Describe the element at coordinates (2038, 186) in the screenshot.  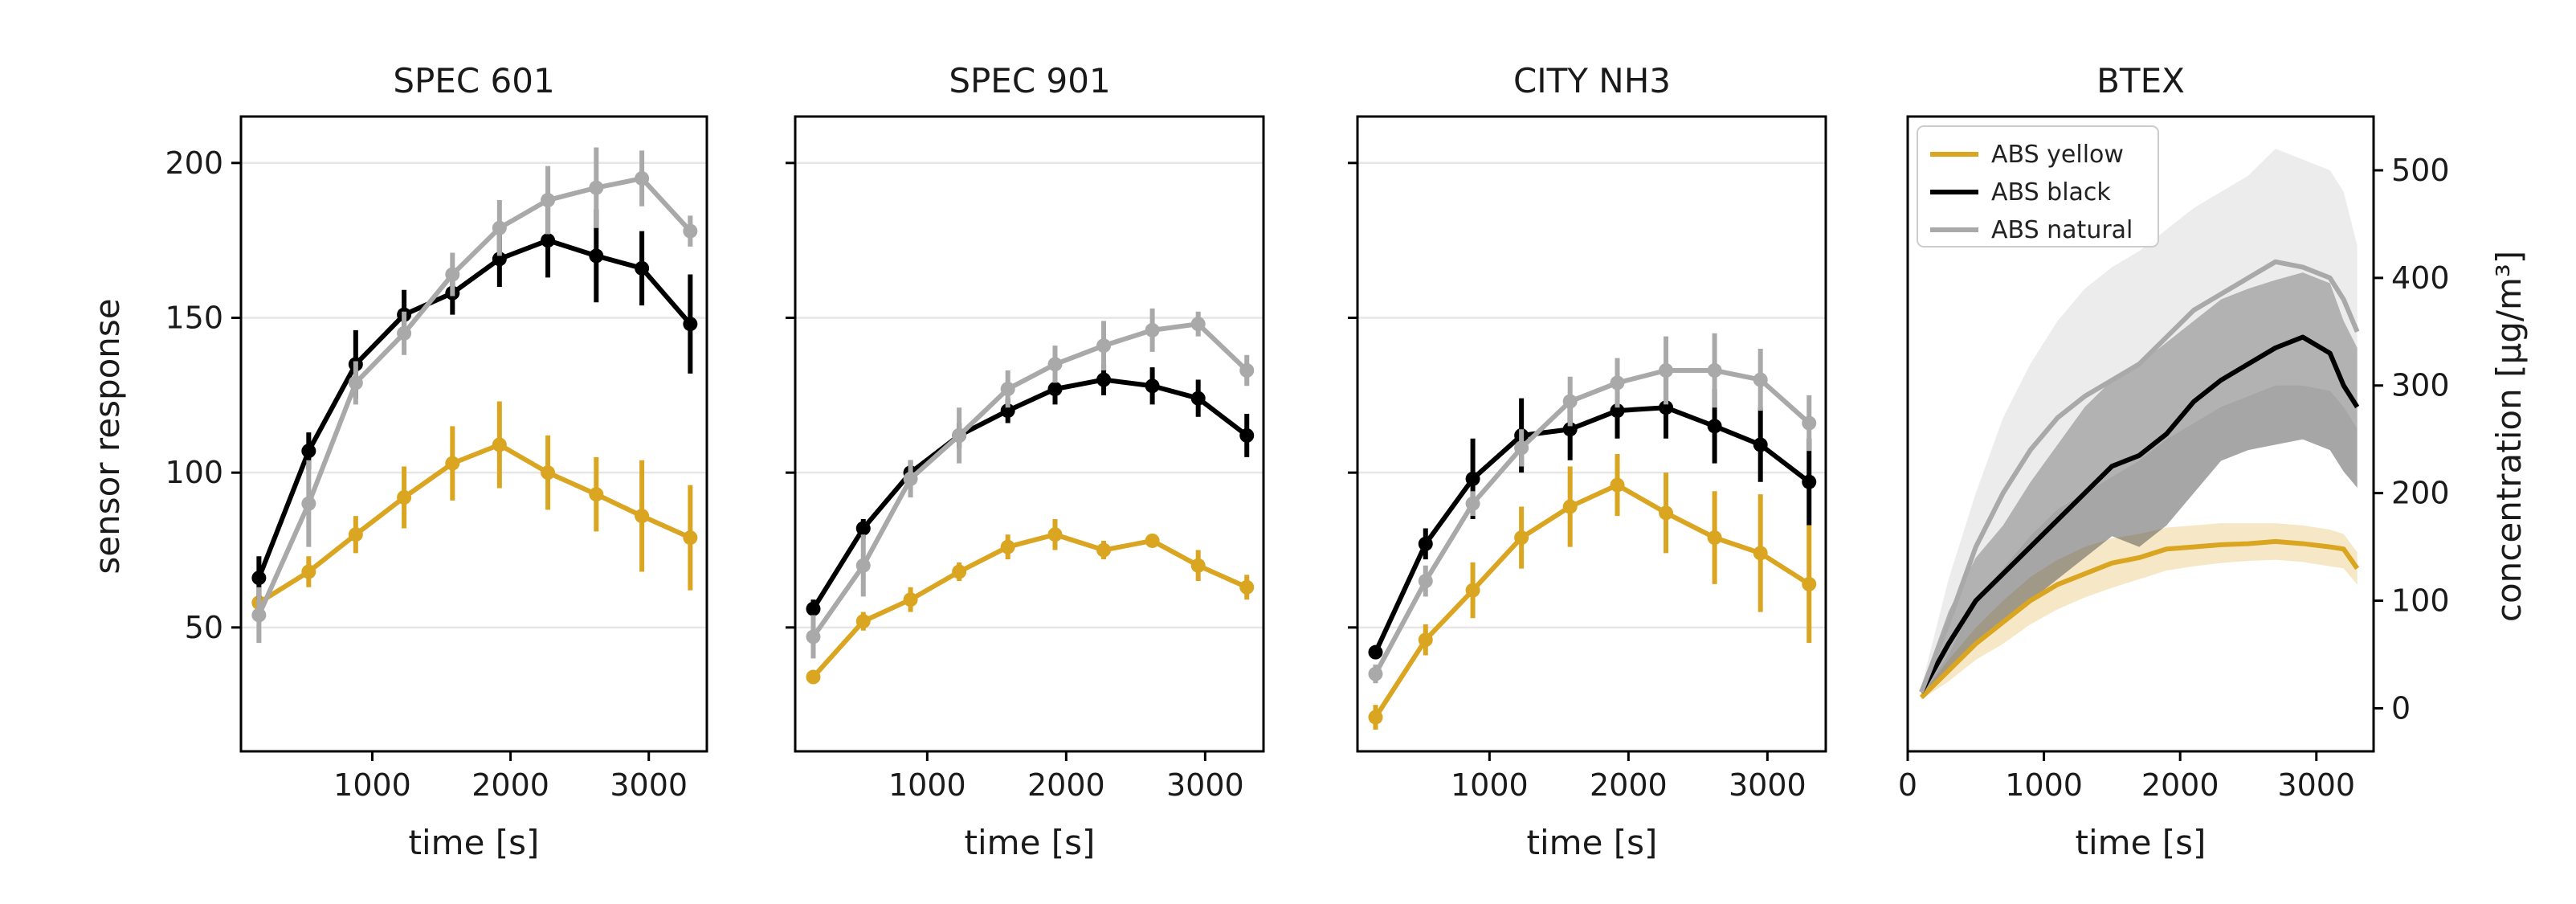
I see `legend: ABS yellow ABS black ABS natural` at that location.